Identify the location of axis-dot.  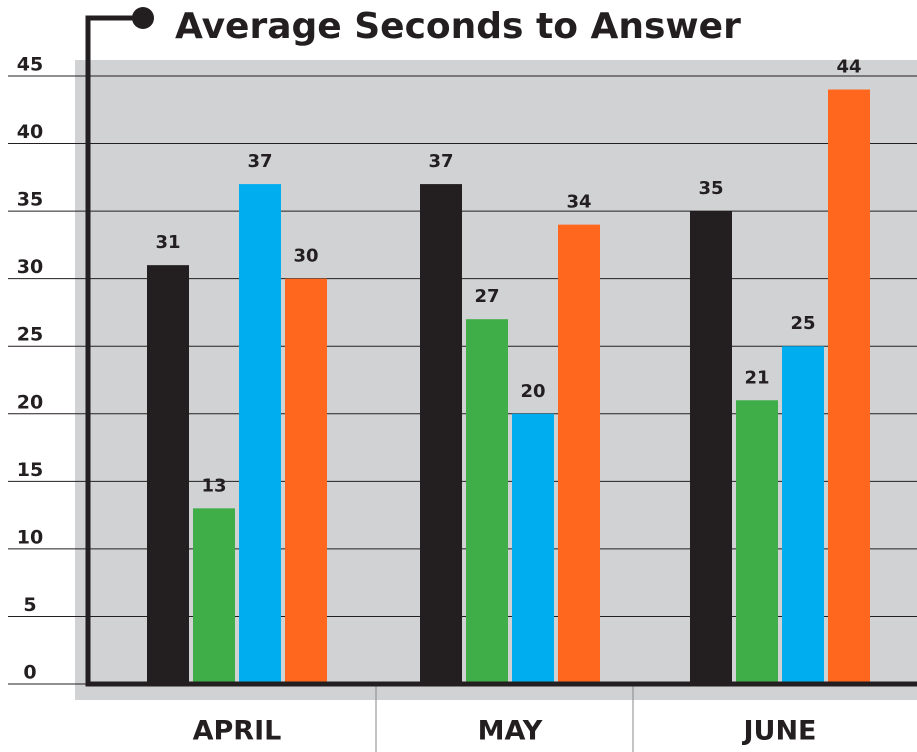
(143, 18).